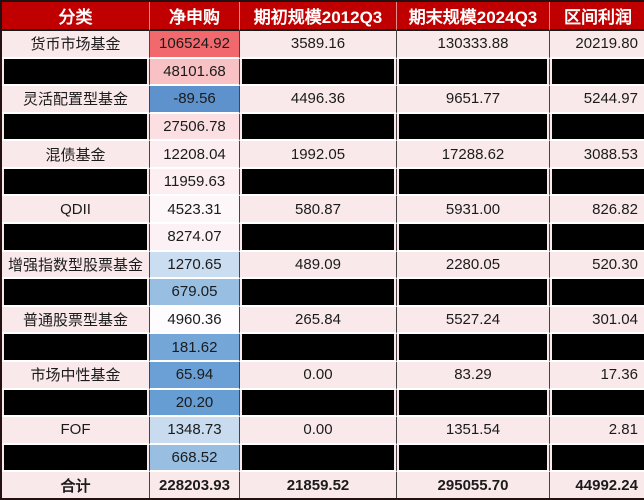 This screenshot has width=644, height=500. What do you see at coordinates (318, 431) in the screenshot?
I see `begin-scale-cell: 0.00` at bounding box center [318, 431].